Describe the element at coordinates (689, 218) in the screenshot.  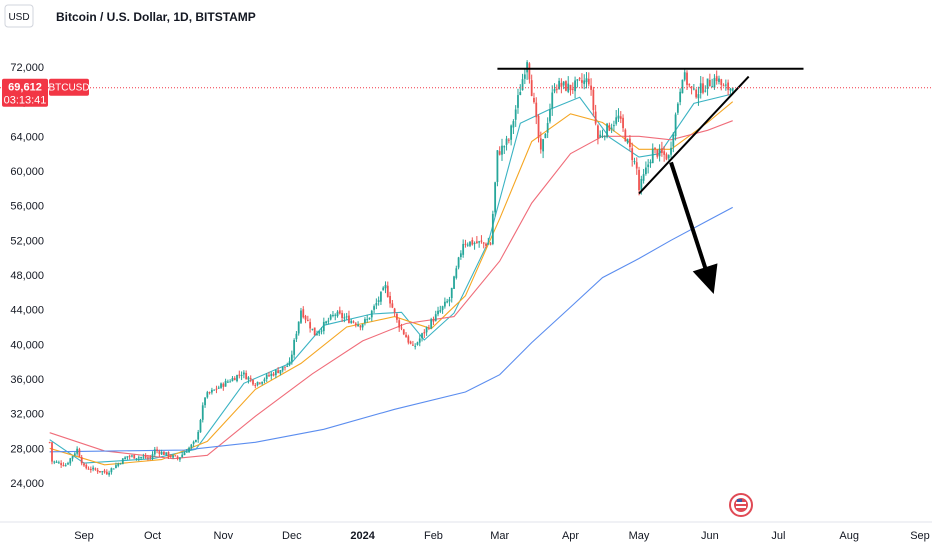
I see `down-arrow-shaft` at that location.